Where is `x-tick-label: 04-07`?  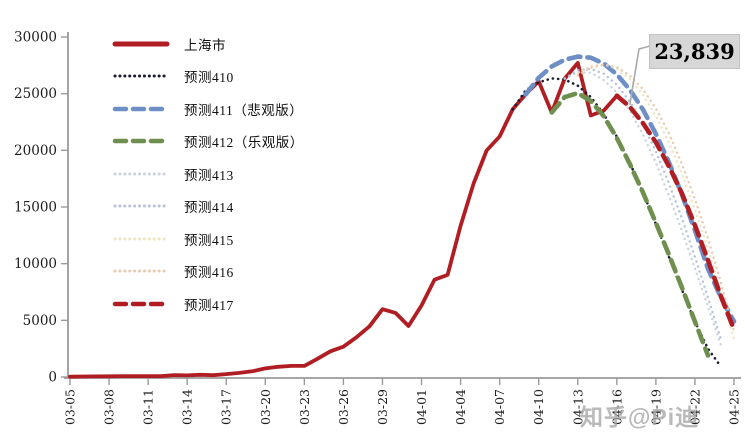
x-tick-label: 04-07 is located at coordinates (499, 407).